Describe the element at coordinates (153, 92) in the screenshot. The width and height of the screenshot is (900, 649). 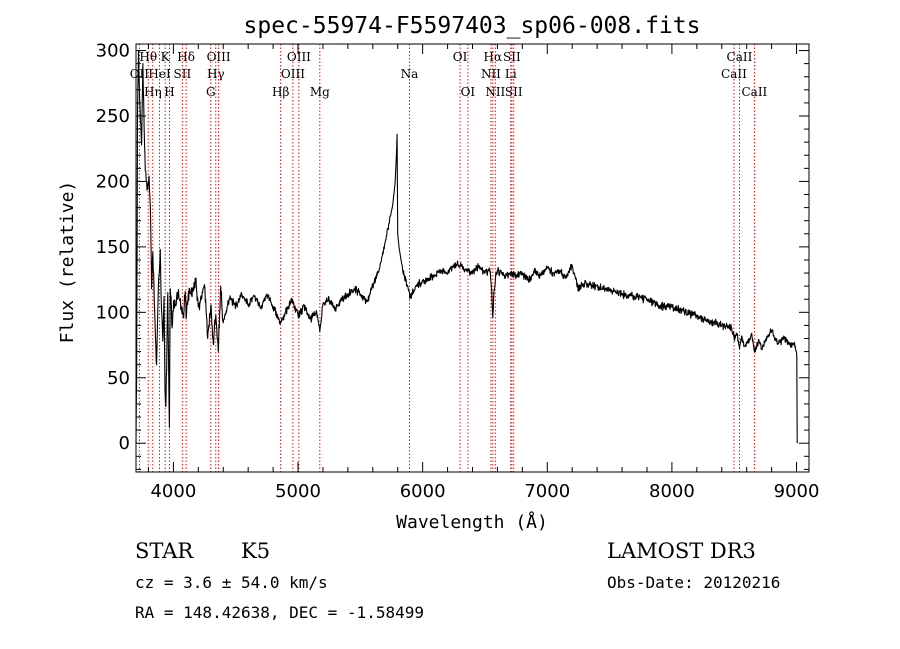
I see `spectral-line-label: Hη` at that location.